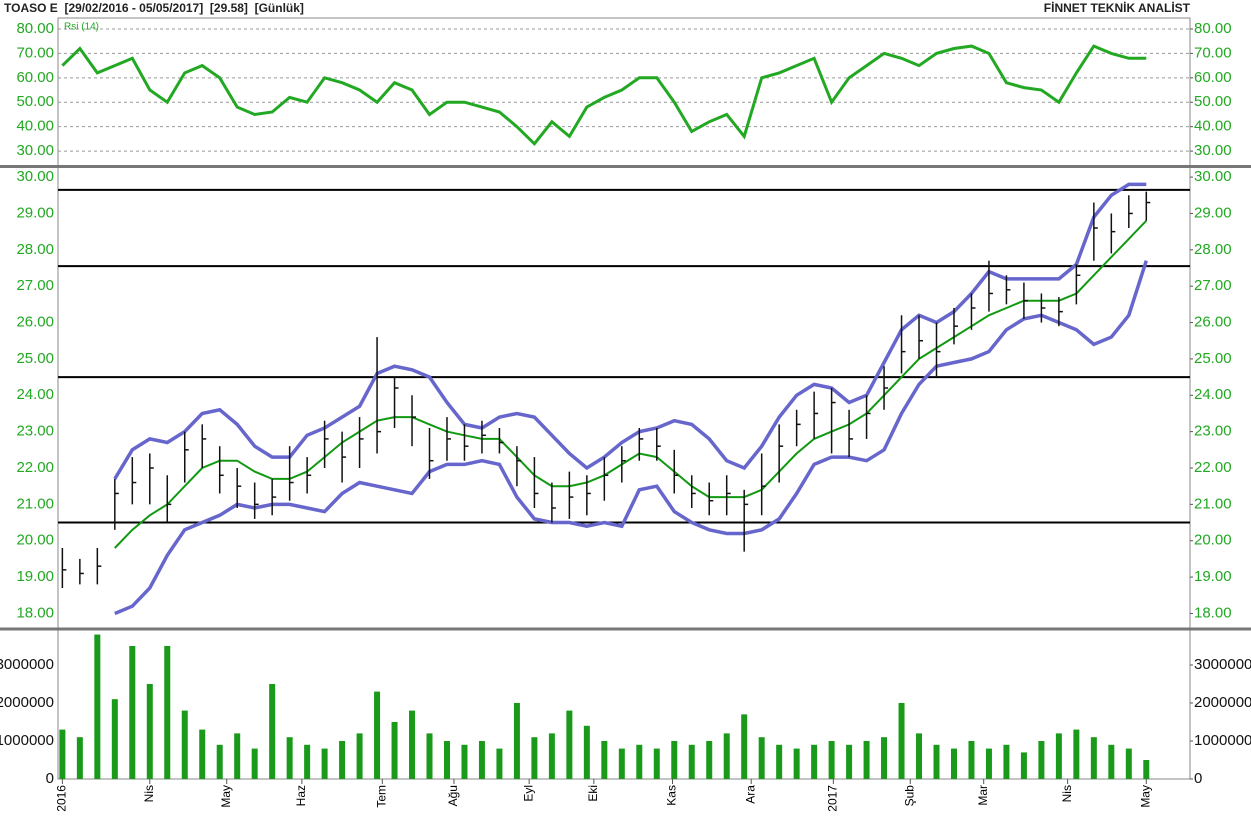 Image resolution: width=1251 pixels, height=822 pixels. Describe the element at coordinates (672, 795) in the screenshot. I see `x-tick-label: Kas` at that location.